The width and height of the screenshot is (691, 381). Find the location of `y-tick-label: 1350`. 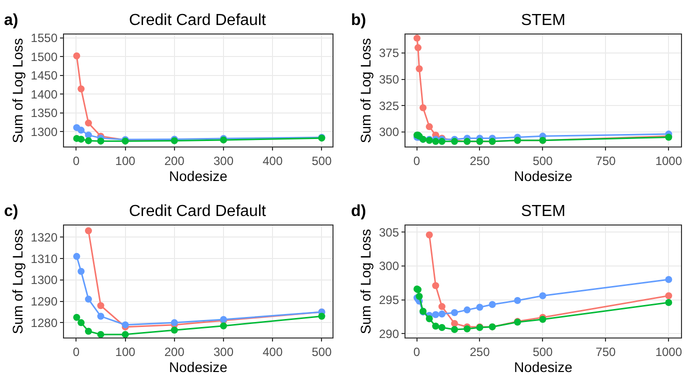

y-tick-label: 1350 is located at coordinates (44, 113).